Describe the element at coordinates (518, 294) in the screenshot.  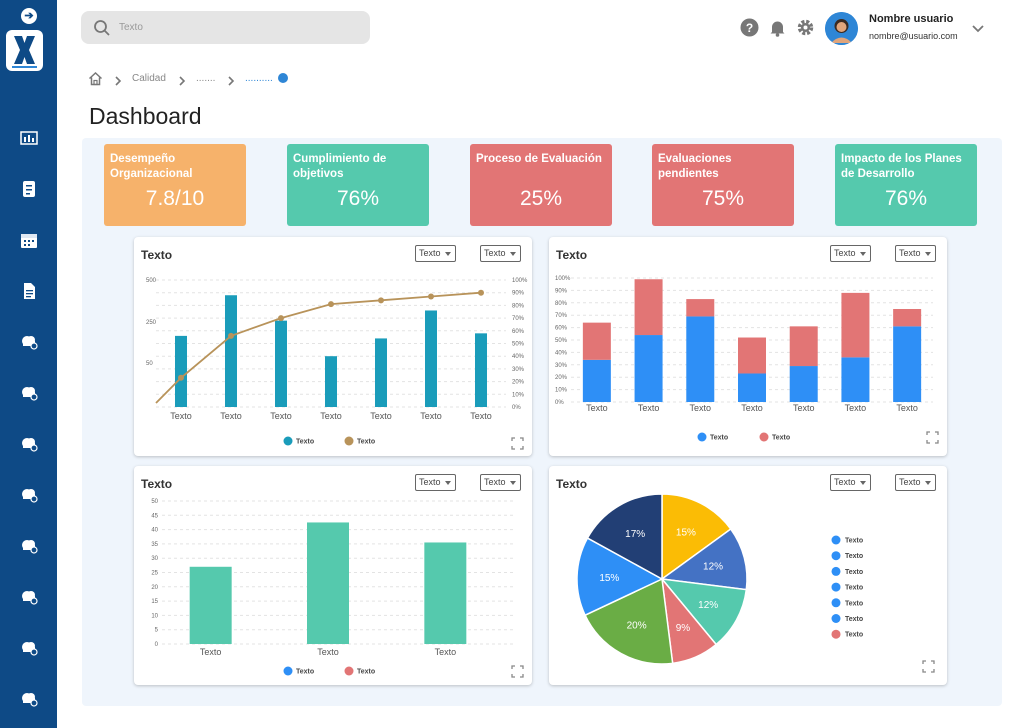
I see `y-tick-label-right: 90%` at that location.